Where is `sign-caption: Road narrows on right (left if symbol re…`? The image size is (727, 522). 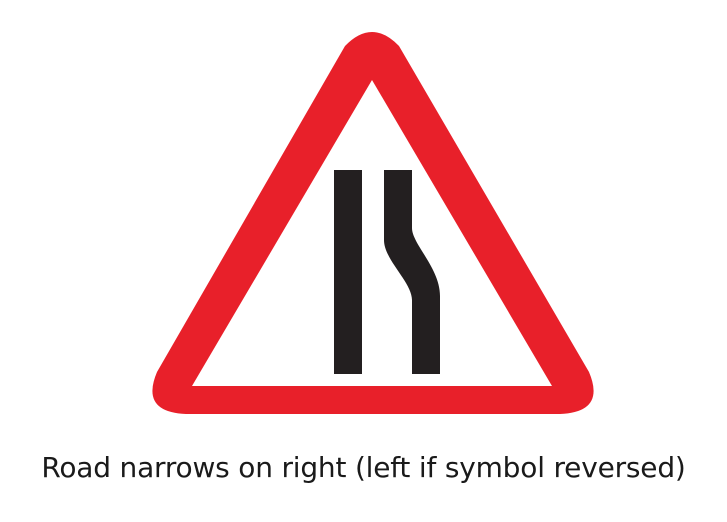
sign-caption: Road narrows on right (left if symbol re… is located at coordinates (363, 468).